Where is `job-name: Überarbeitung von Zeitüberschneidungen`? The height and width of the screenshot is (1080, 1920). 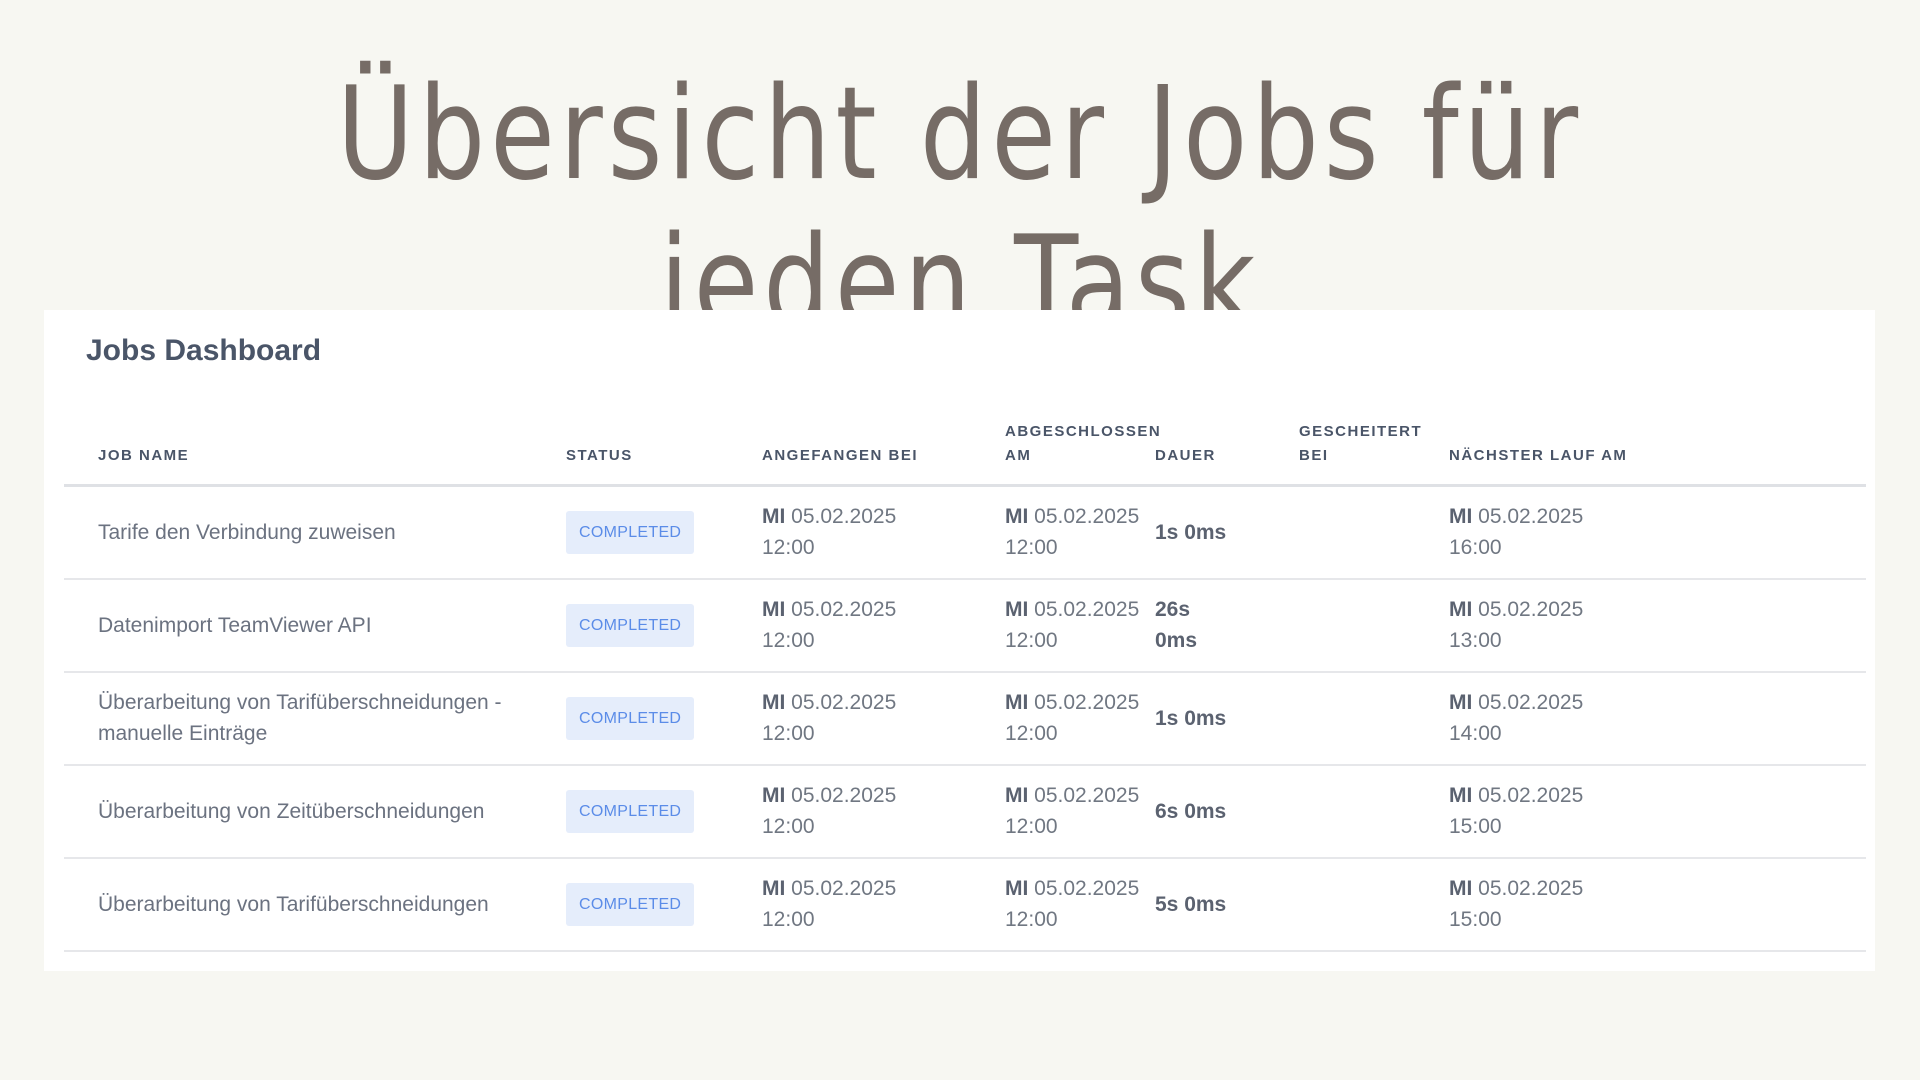
job-name: Überarbeitung von Zeitüberschneidungen is located at coordinates (291, 811).